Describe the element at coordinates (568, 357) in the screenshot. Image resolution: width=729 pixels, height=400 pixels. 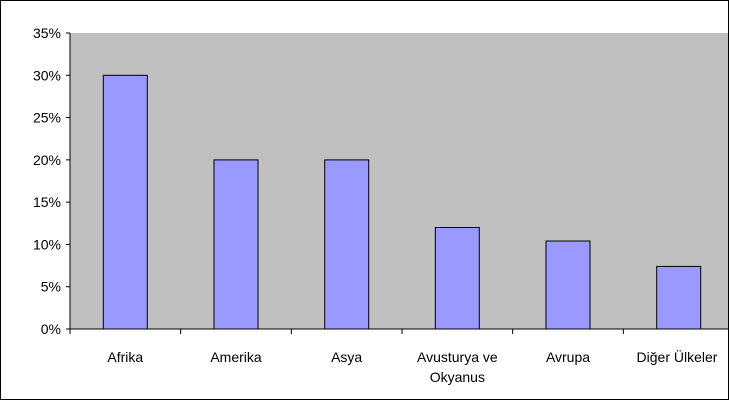
I see `x-category-label: Avrupa` at that location.